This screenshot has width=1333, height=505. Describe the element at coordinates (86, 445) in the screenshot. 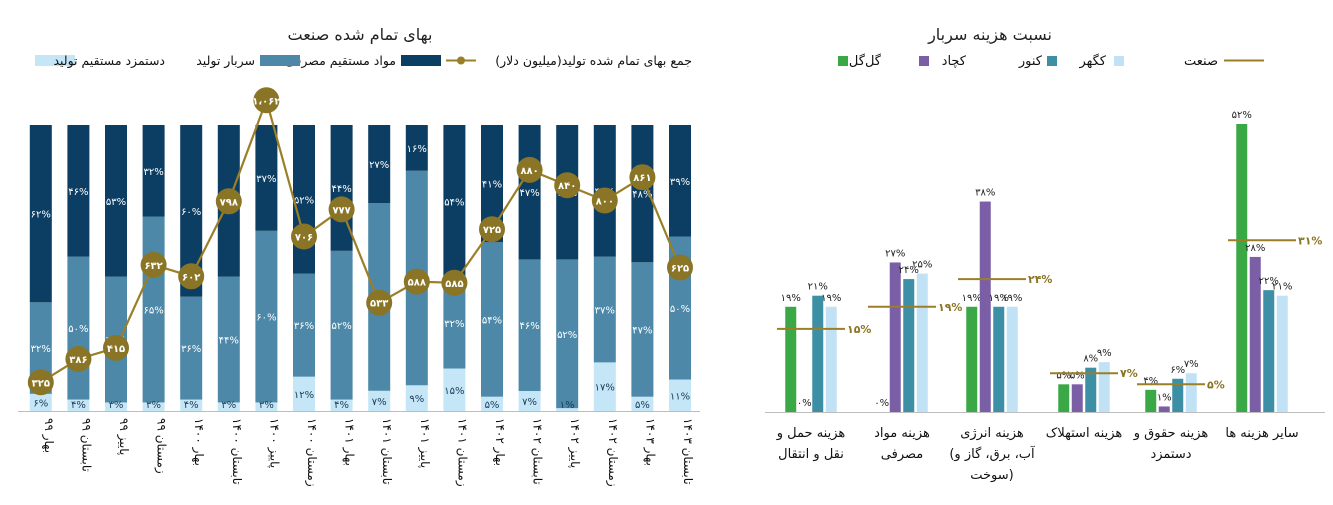

I see `x-tick-label: تابستان ۹۹` at that location.